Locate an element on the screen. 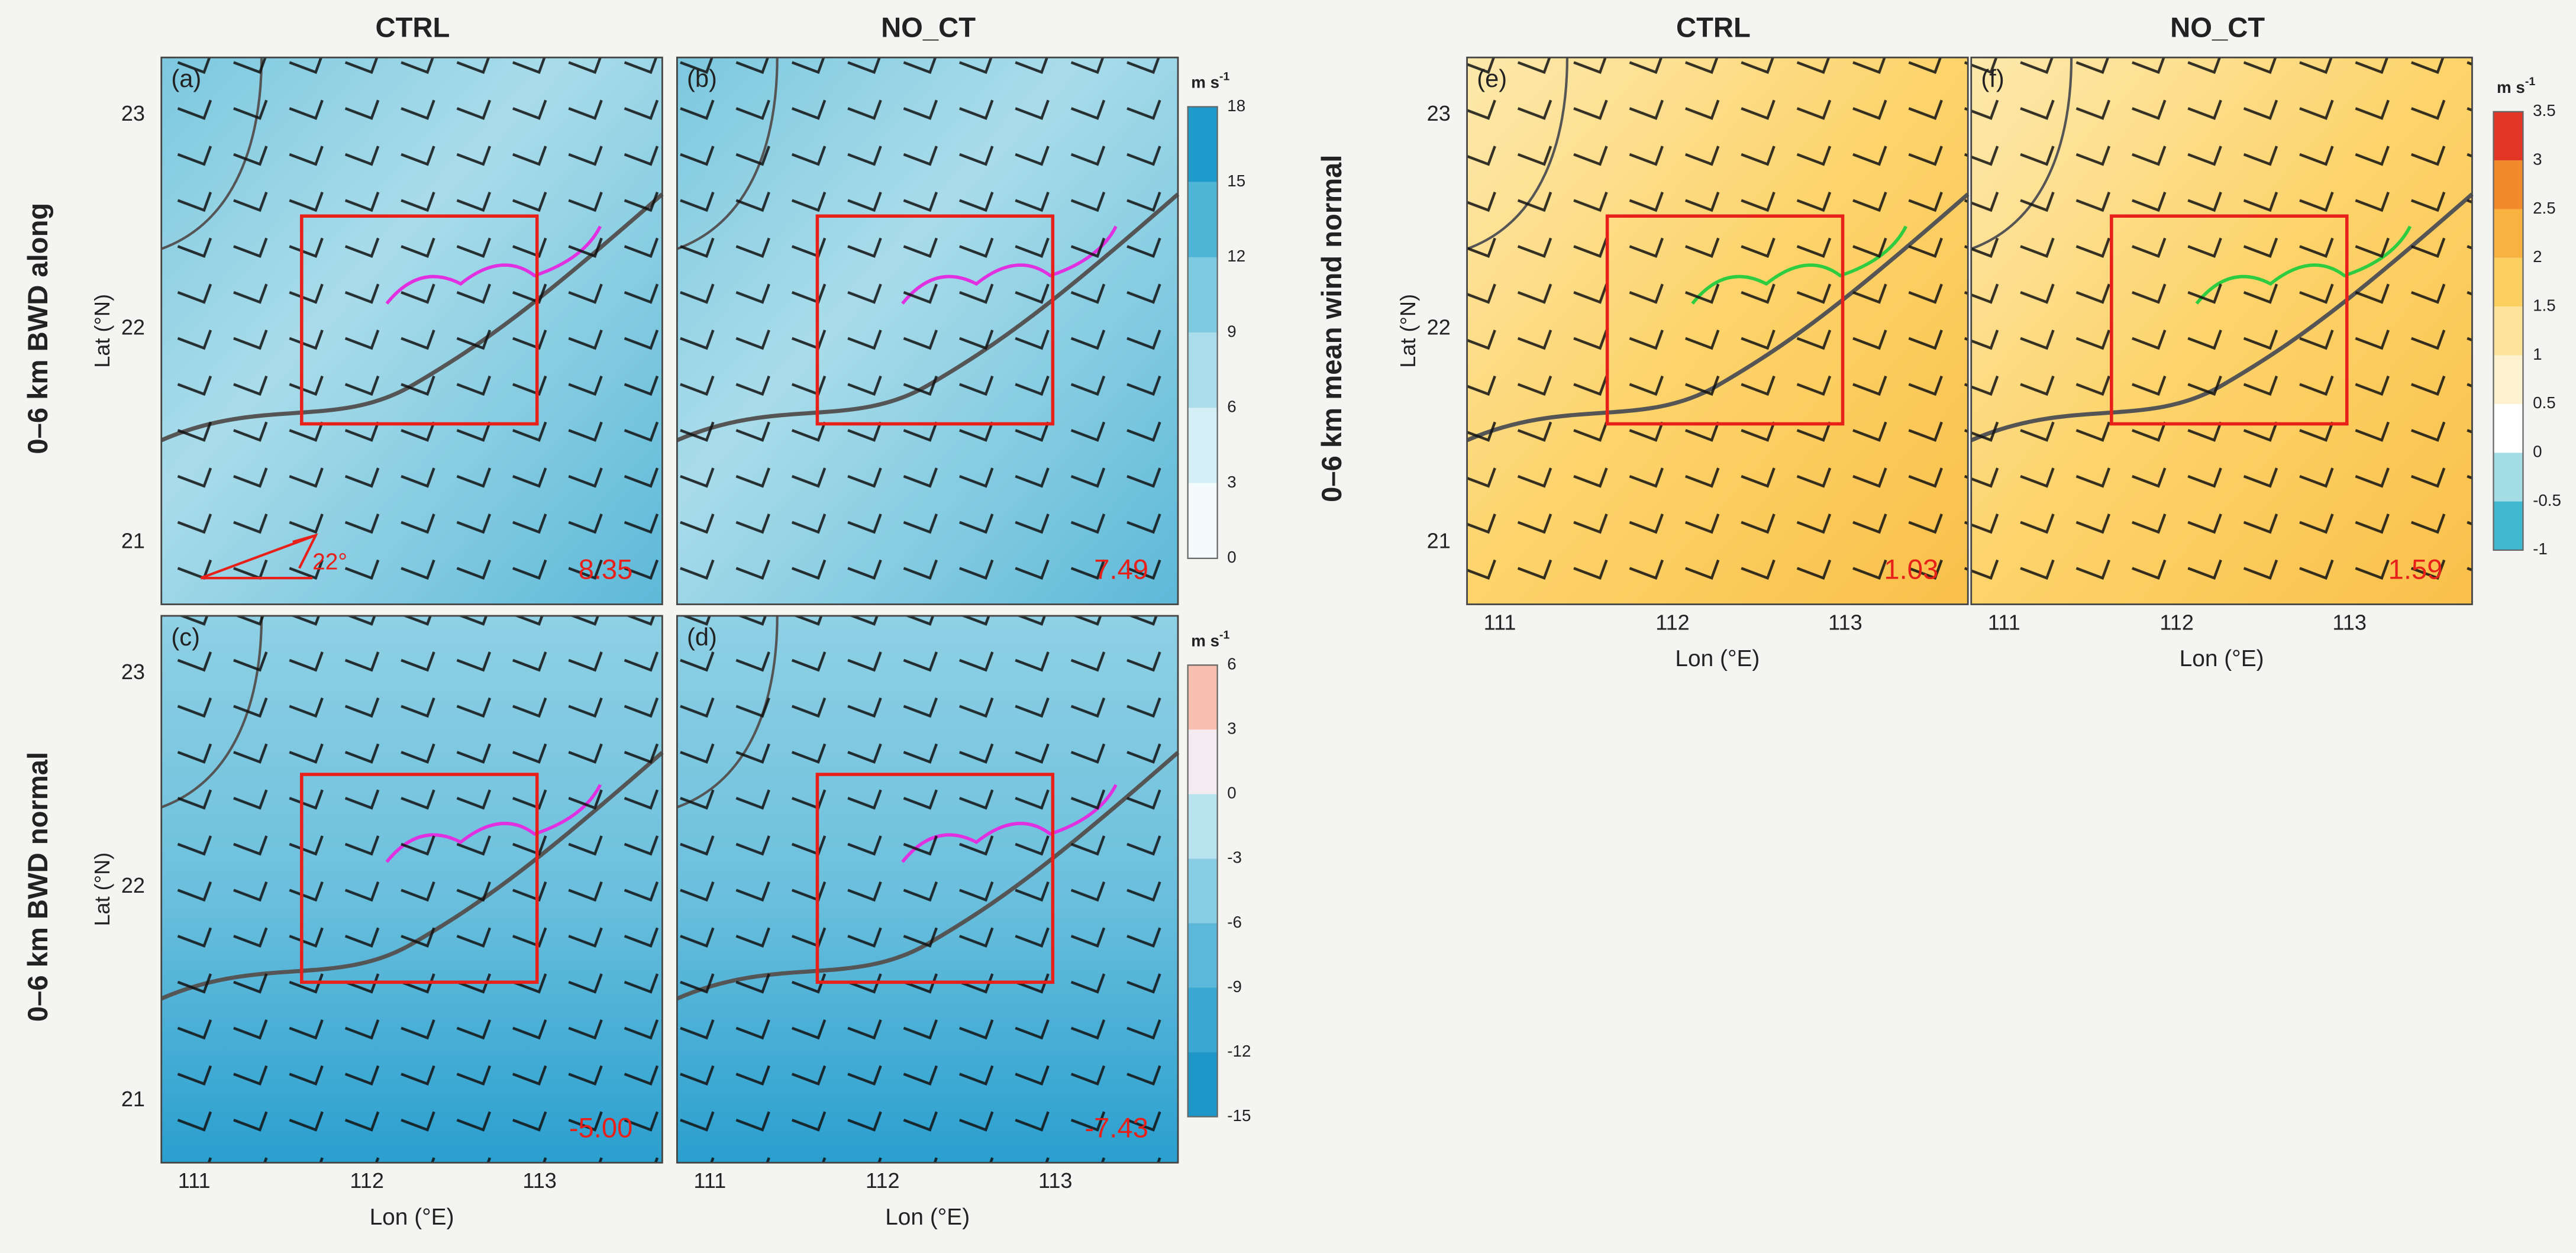 This screenshot has height=1253, width=2576. panel-value: -5.00 is located at coordinates (601, 1128).